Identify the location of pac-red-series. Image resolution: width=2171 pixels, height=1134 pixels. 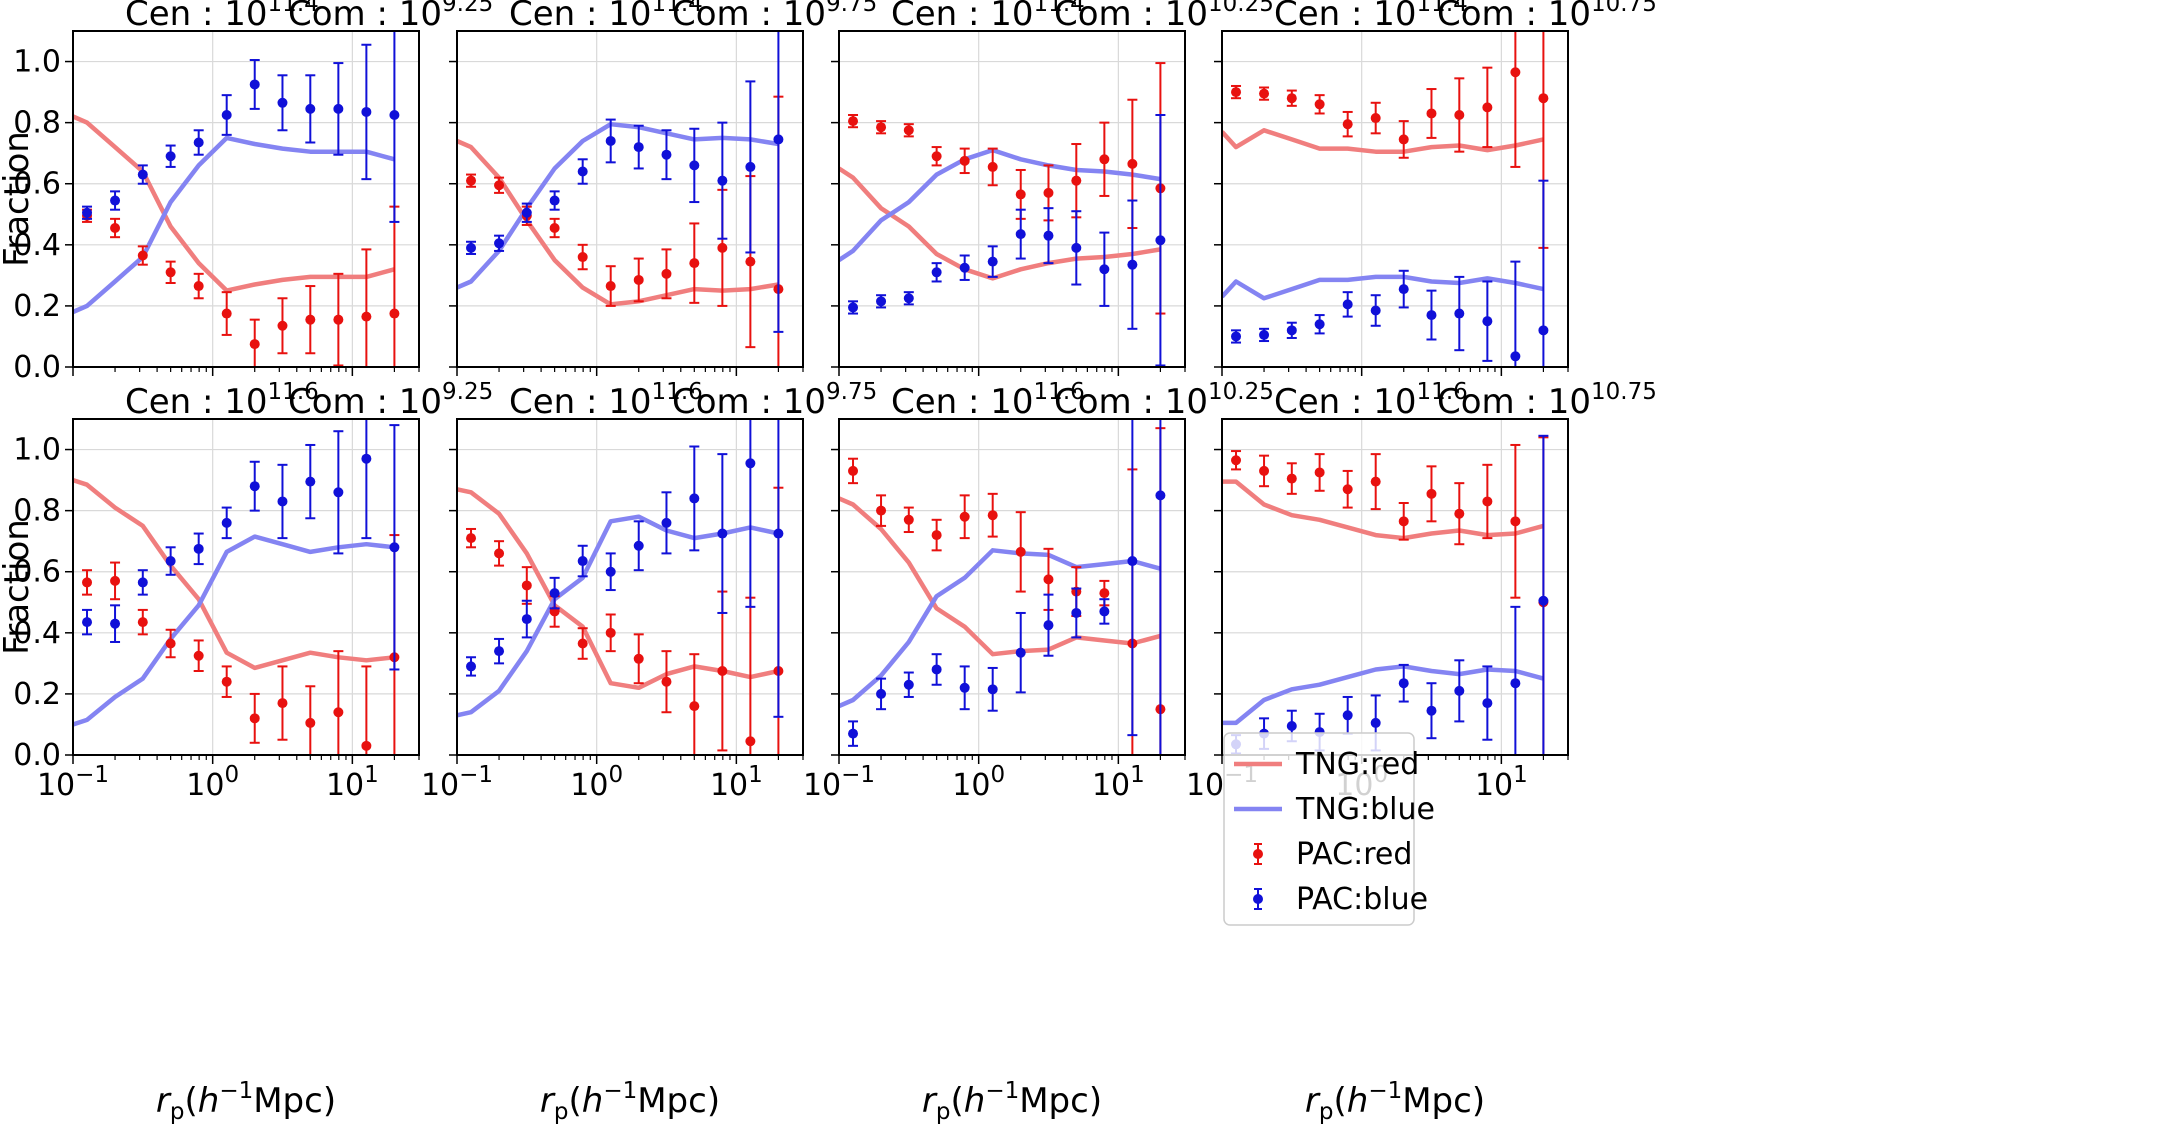
(1007, 188).